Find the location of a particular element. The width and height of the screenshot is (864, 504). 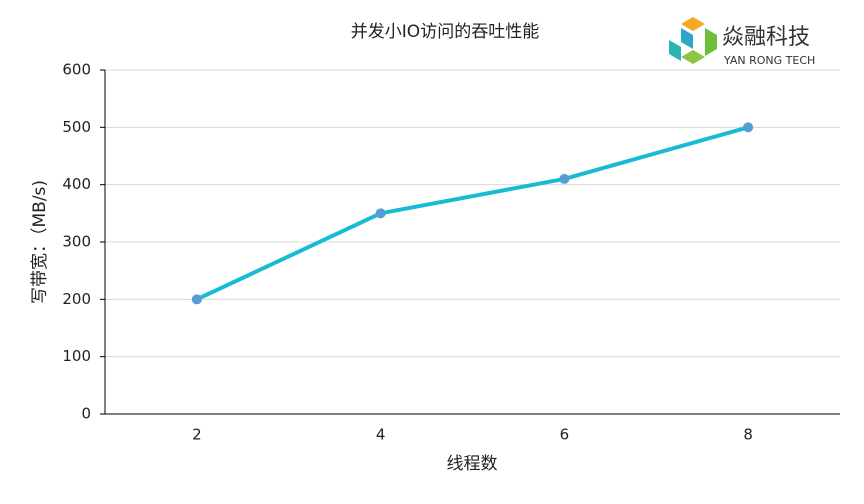

x-tick-label: 6 is located at coordinates (565, 435).